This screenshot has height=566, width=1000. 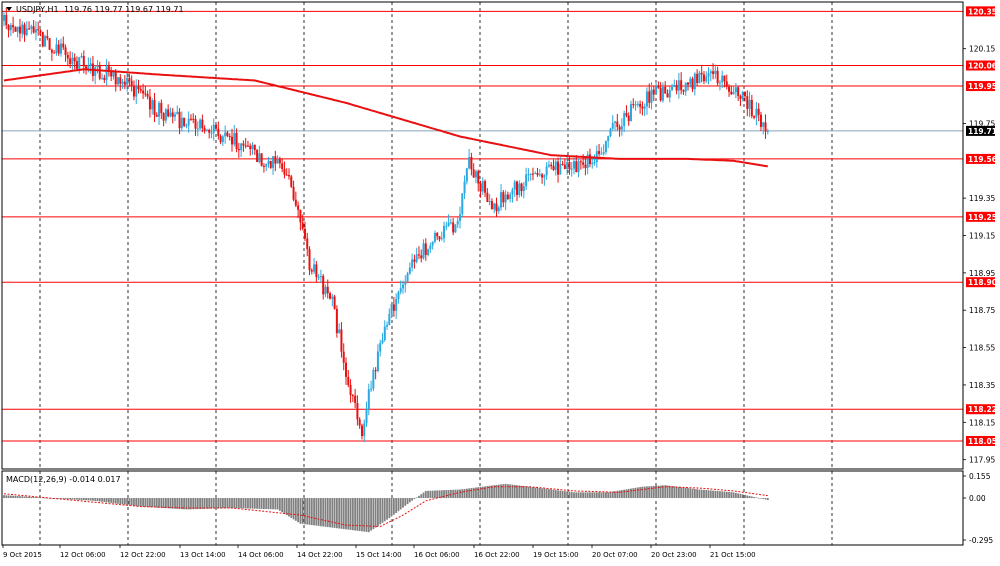 What do you see at coordinates (386, 508) in the screenshot?
I see `macd-layer` at bounding box center [386, 508].